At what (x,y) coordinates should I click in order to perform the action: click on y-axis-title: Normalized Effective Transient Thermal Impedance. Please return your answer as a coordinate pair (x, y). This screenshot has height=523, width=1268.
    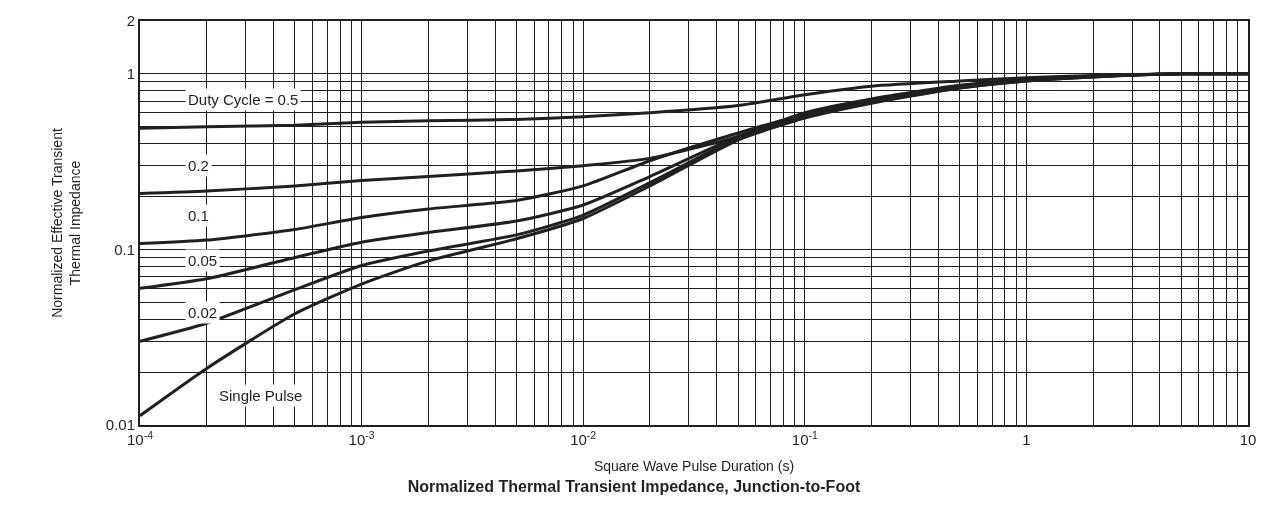
    Looking at the image, I should click on (65, 223).